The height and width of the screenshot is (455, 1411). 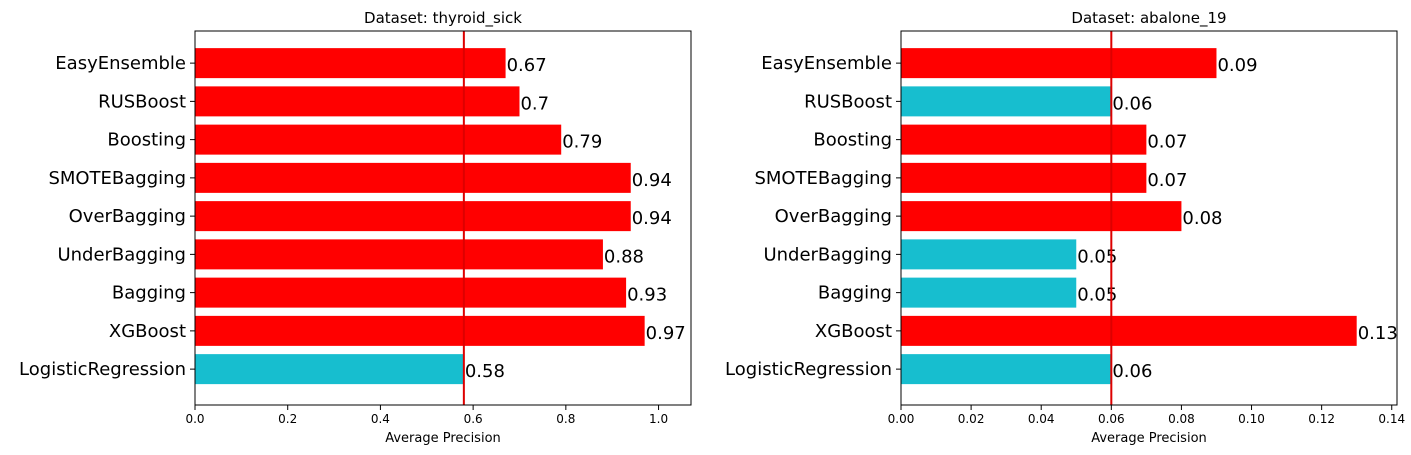 I want to click on value-label: 0.88, so click(x=624, y=256).